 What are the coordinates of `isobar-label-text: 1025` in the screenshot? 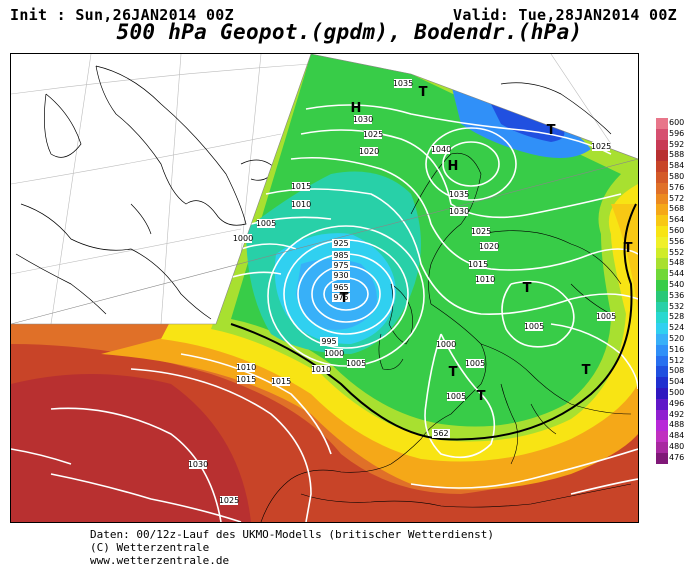 It's located at (601, 146).